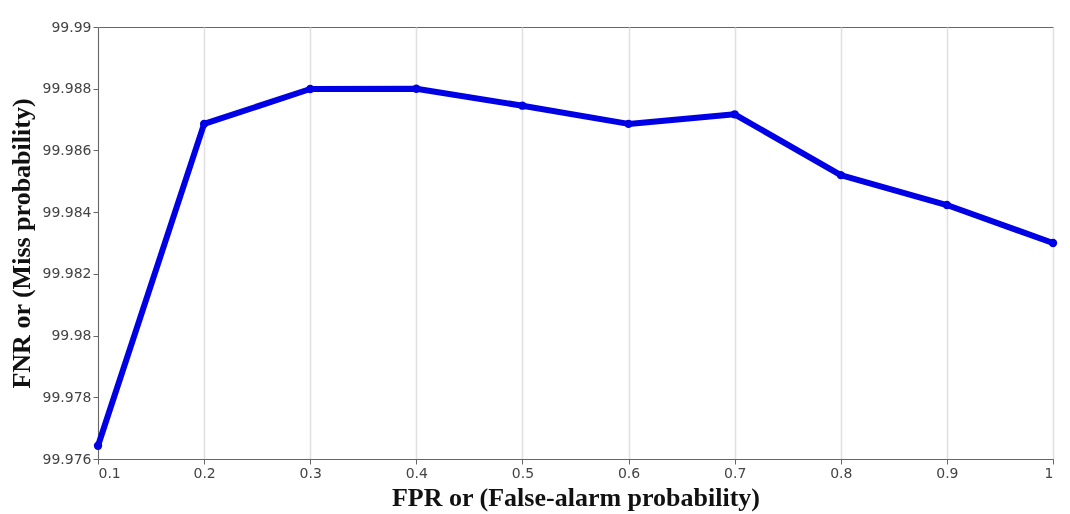 The width and height of the screenshot is (1070, 514). I want to click on y-axis-title: FNR or (Miss probability), so click(21, 243).